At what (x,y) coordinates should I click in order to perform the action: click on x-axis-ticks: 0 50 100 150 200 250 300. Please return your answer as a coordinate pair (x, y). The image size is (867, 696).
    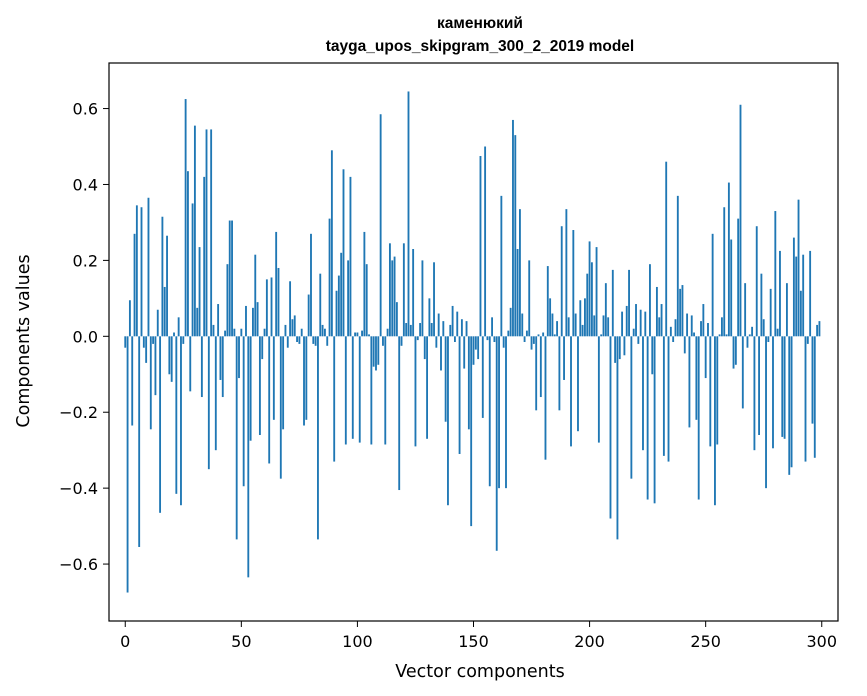
    Looking at the image, I should click on (478, 636).